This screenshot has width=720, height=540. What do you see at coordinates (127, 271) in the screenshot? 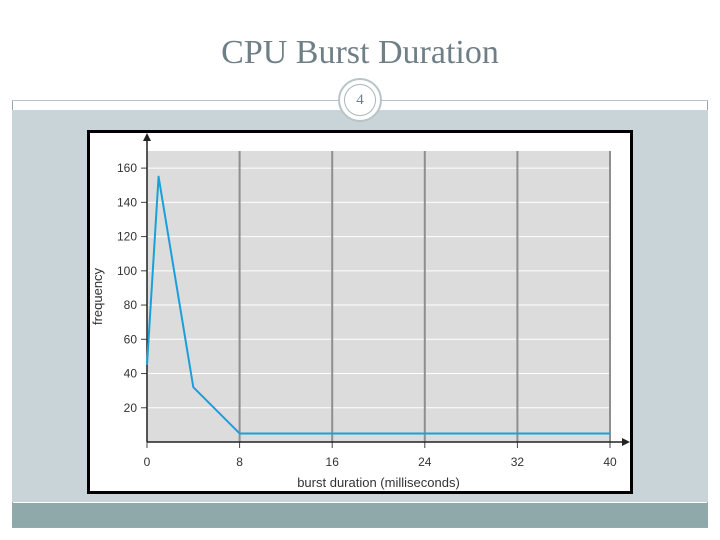
I see `y-tick-label: 100` at bounding box center [127, 271].